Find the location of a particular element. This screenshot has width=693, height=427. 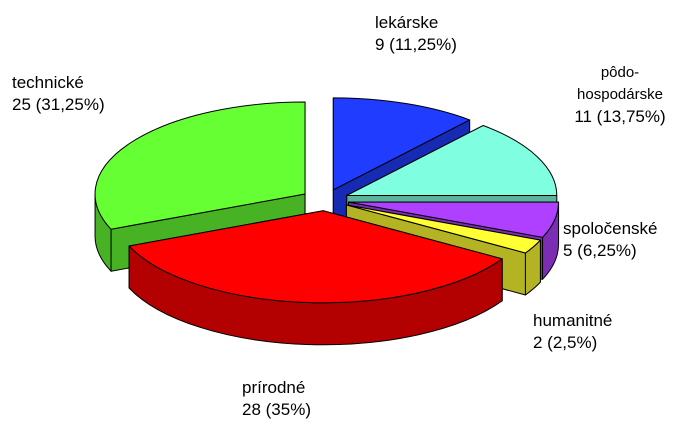

label-value: 11 (13,75%) is located at coordinates (620, 116).